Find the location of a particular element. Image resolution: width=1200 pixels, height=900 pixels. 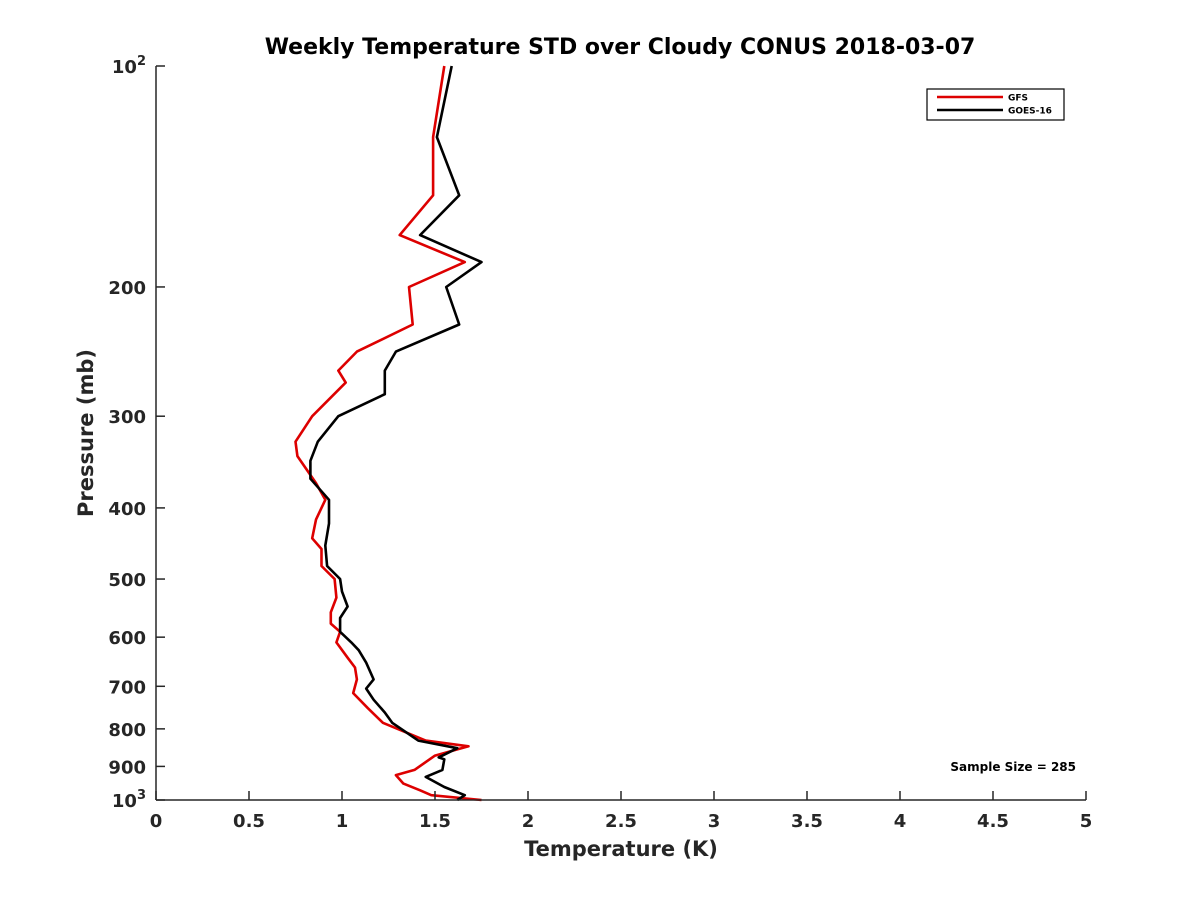

x-tick-label: 2.5 is located at coordinates (621, 821).